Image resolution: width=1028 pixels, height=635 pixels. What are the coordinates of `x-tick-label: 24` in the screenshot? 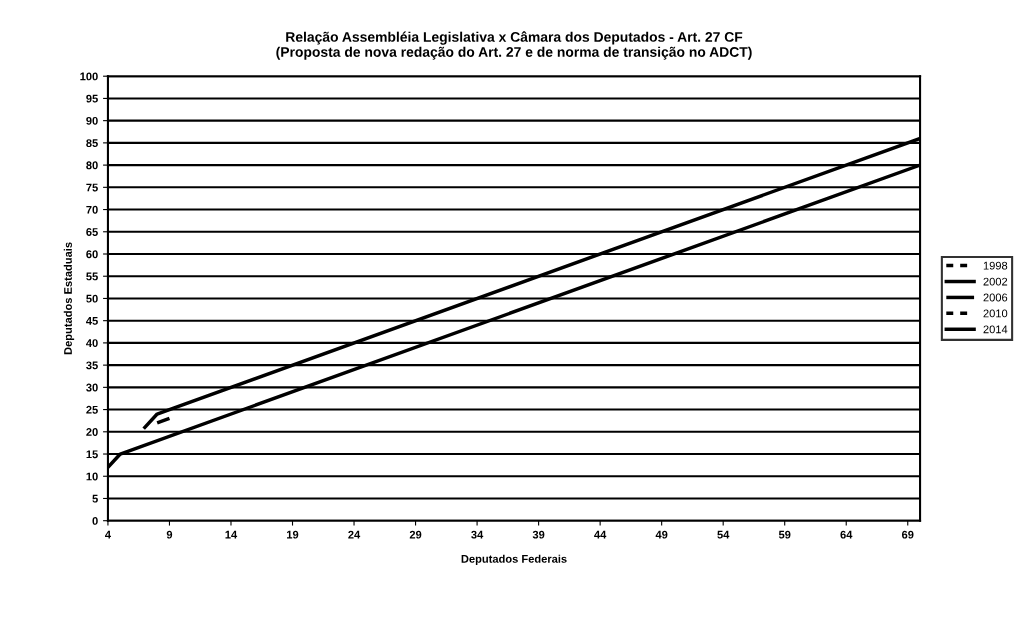 It's located at (354, 534).